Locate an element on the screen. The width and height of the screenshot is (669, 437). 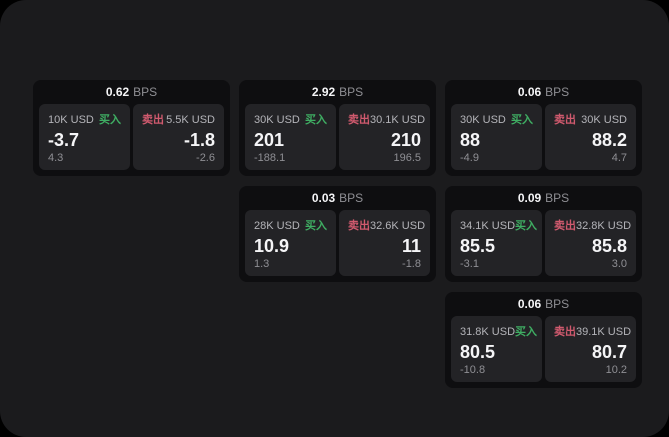
sell-tile-header: 卖出 30.1K USD is located at coordinates (386, 119).